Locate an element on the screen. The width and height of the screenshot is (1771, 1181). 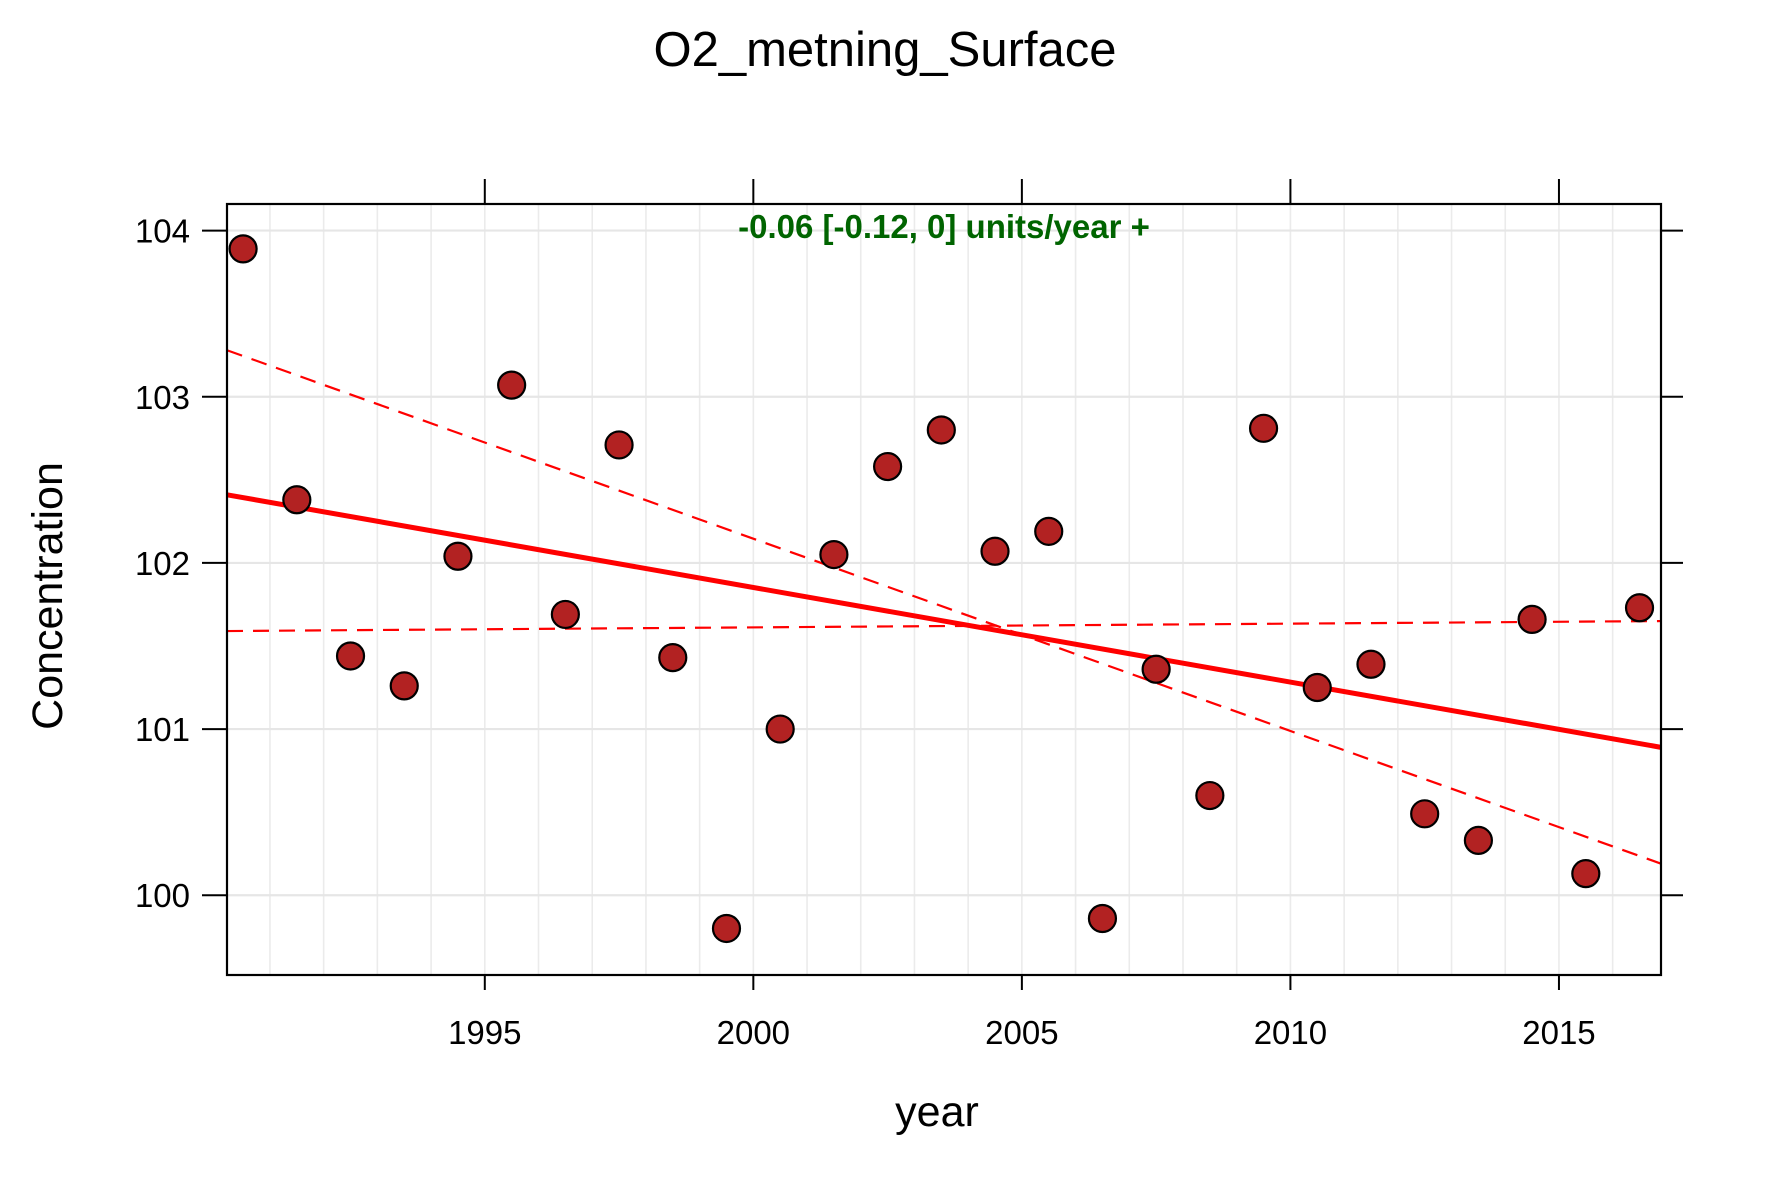
x-axis-label: year is located at coordinates (937, 1112).